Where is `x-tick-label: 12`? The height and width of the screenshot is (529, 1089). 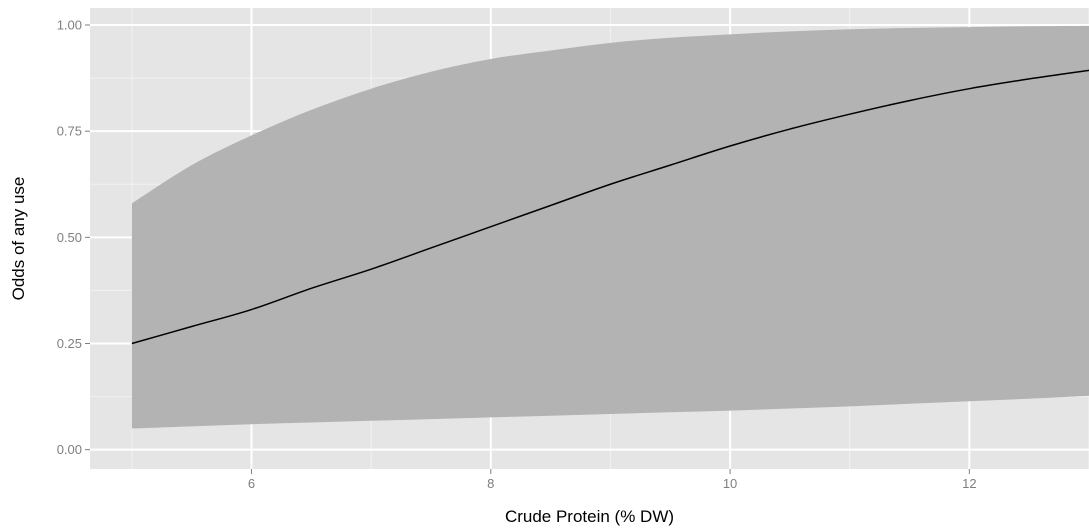
x-tick-label: 12 is located at coordinates (969, 483).